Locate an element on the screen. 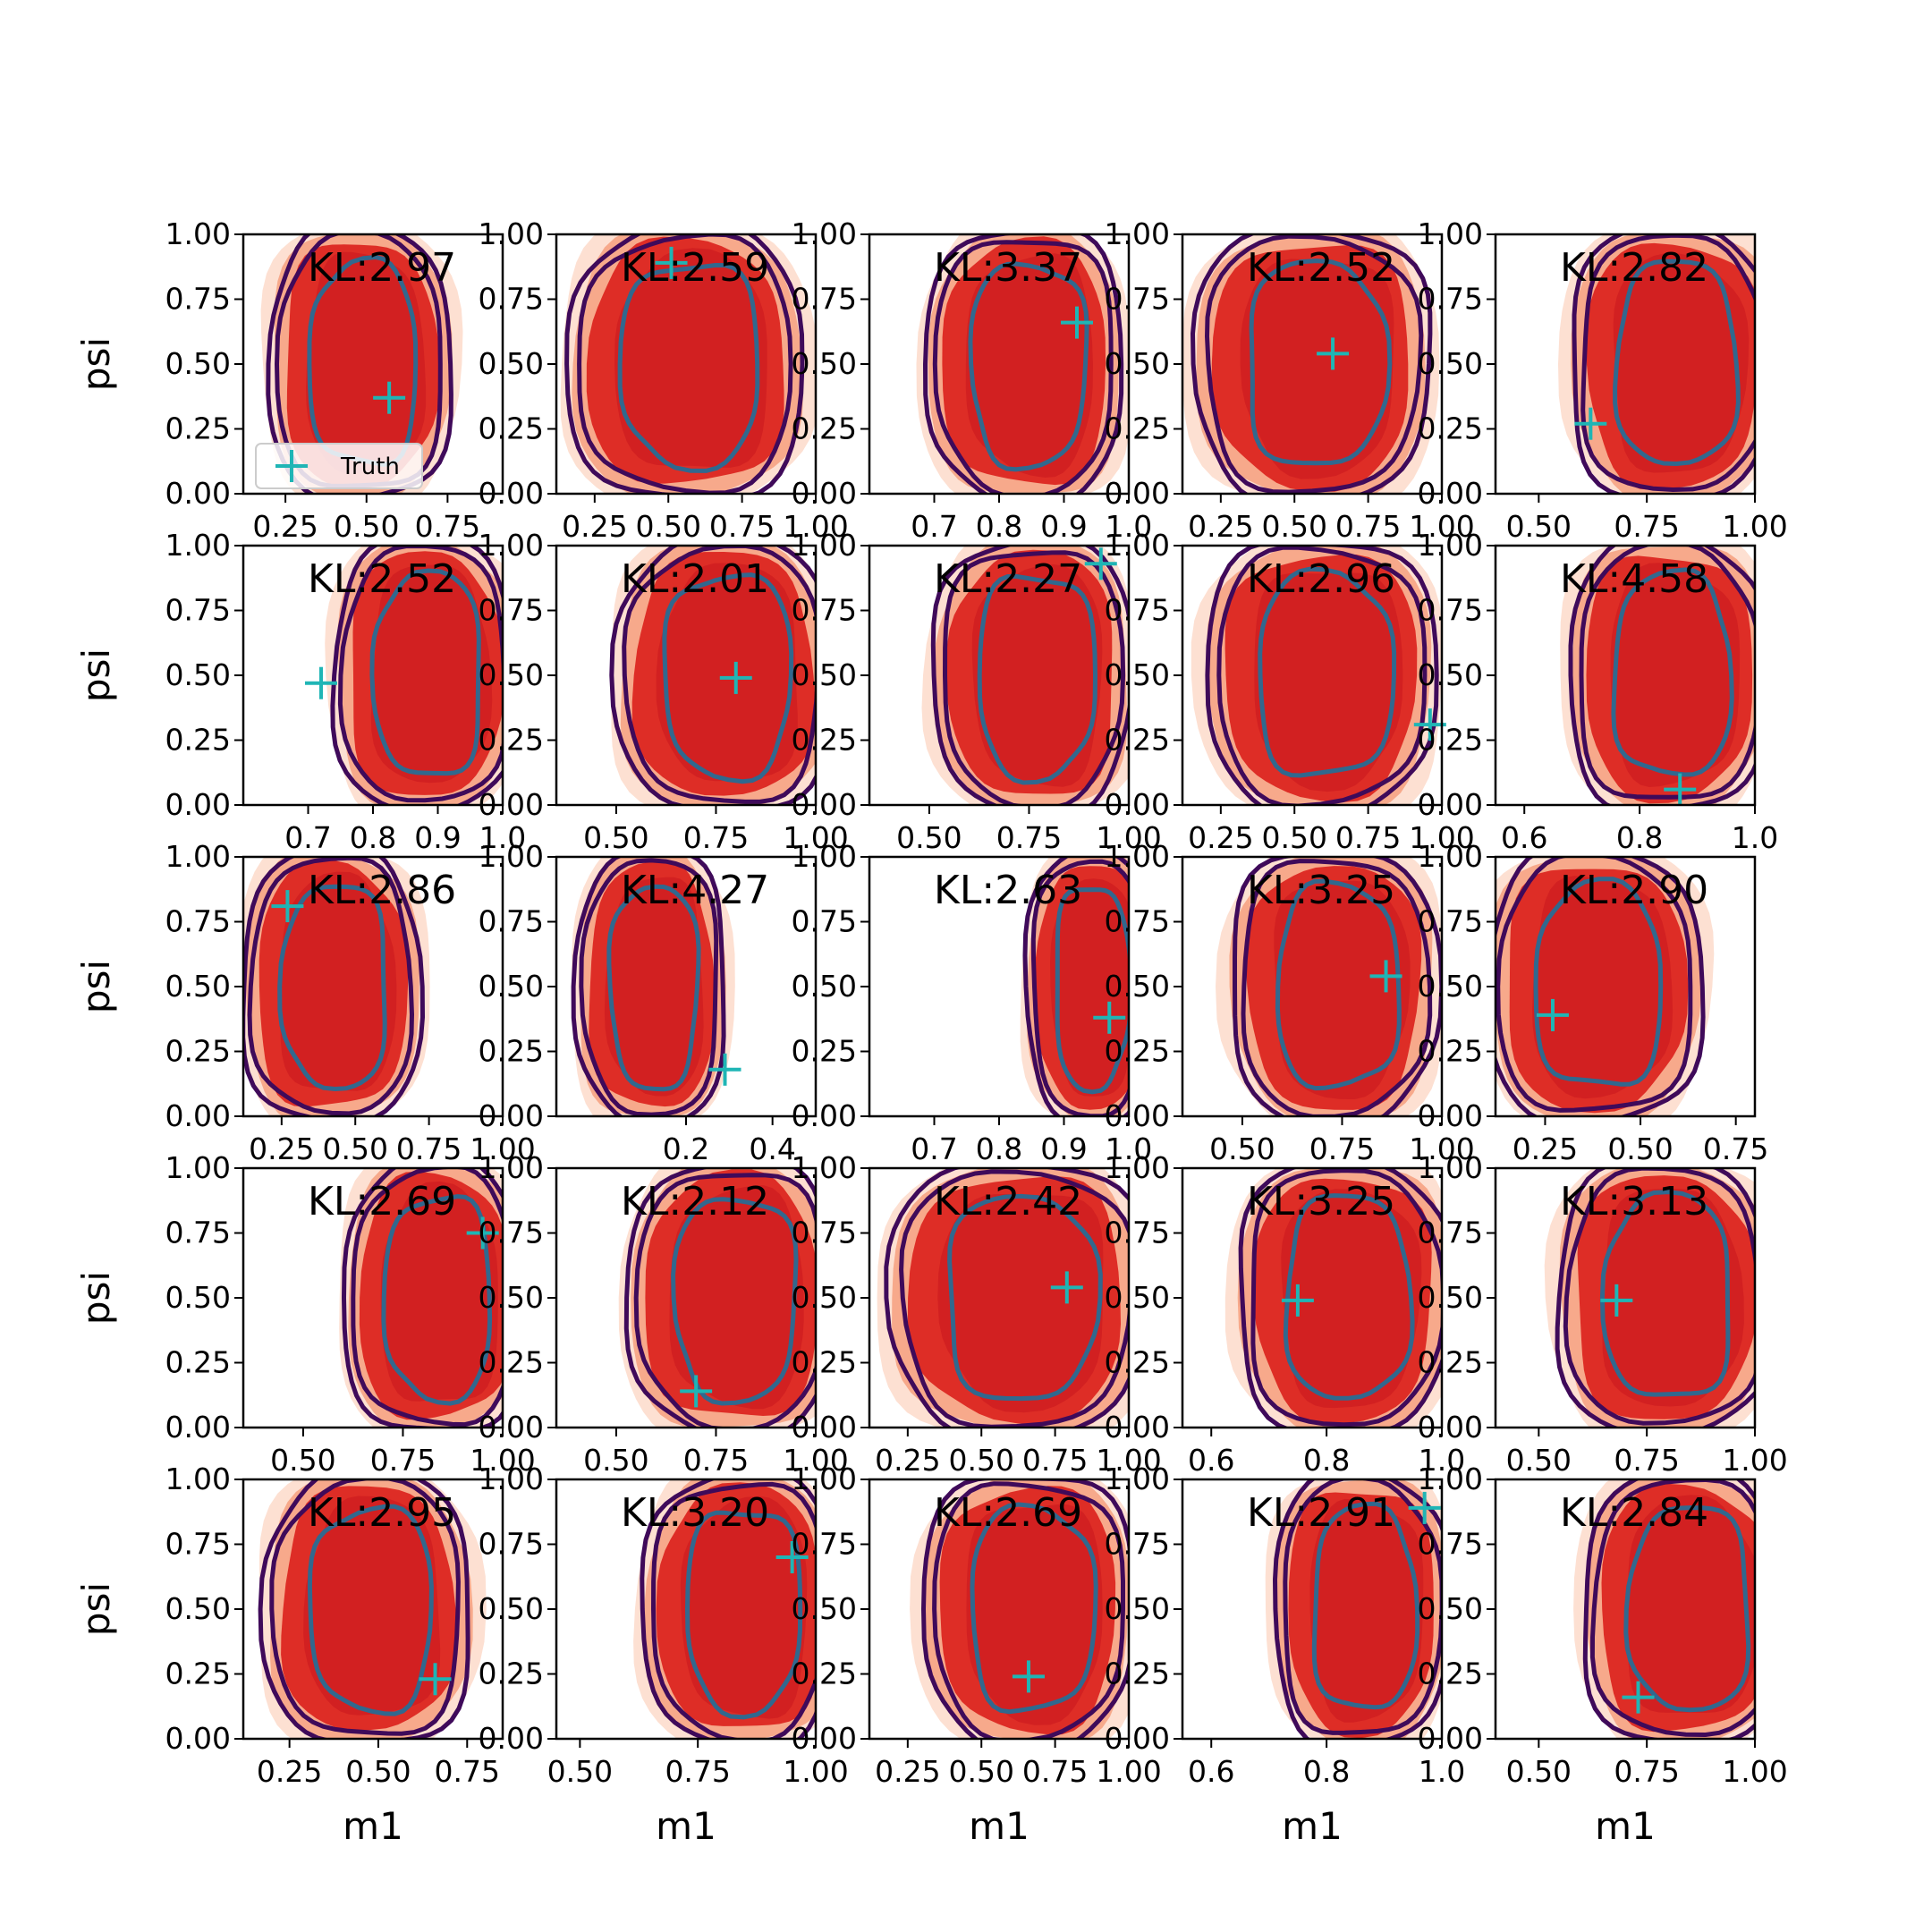  legend-label: Truth is located at coordinates (370, 466).